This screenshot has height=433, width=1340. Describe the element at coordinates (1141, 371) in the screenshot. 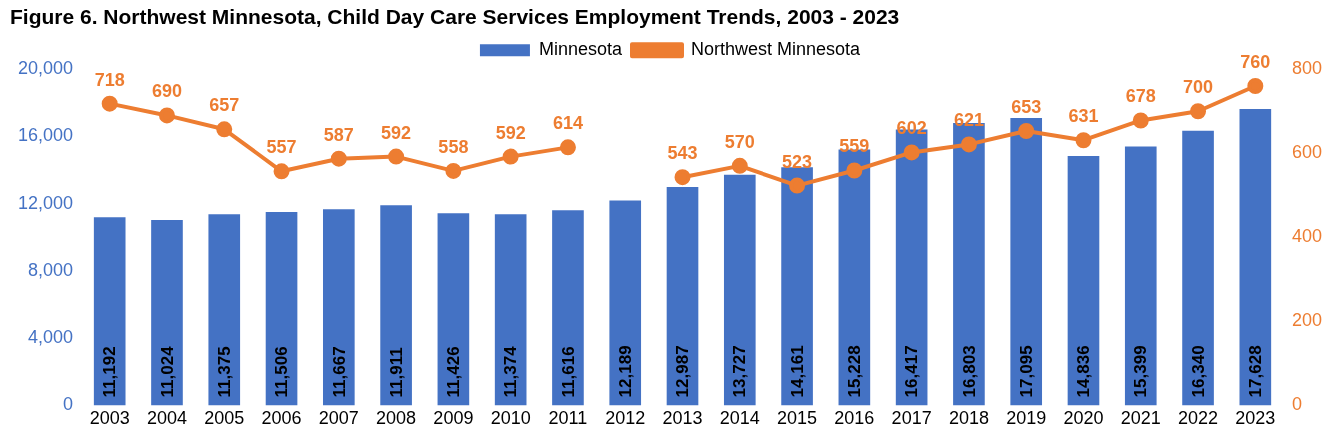

I see `data-label: 15,399` at that location.